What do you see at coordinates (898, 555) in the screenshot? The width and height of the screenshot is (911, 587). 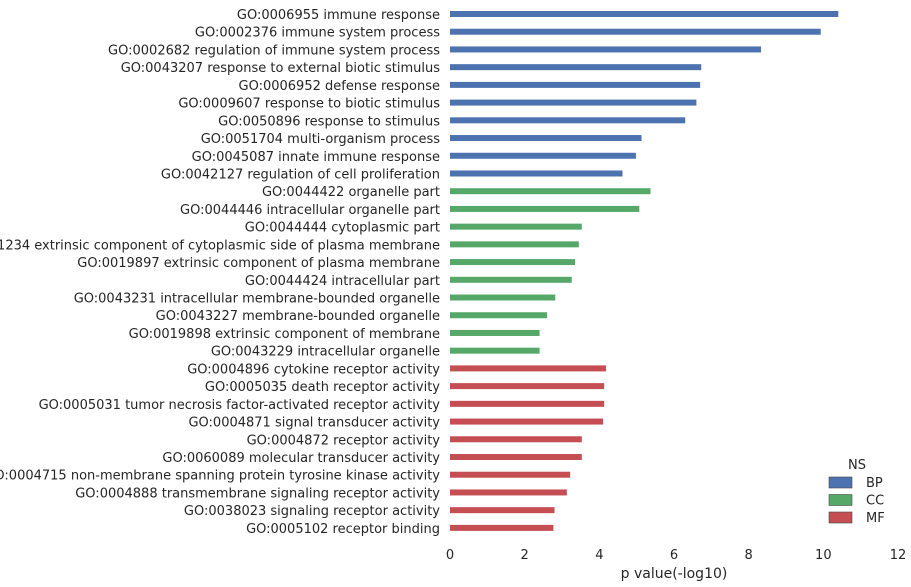 I see `x-tick-label: 12` at bounding box center [898, 555].